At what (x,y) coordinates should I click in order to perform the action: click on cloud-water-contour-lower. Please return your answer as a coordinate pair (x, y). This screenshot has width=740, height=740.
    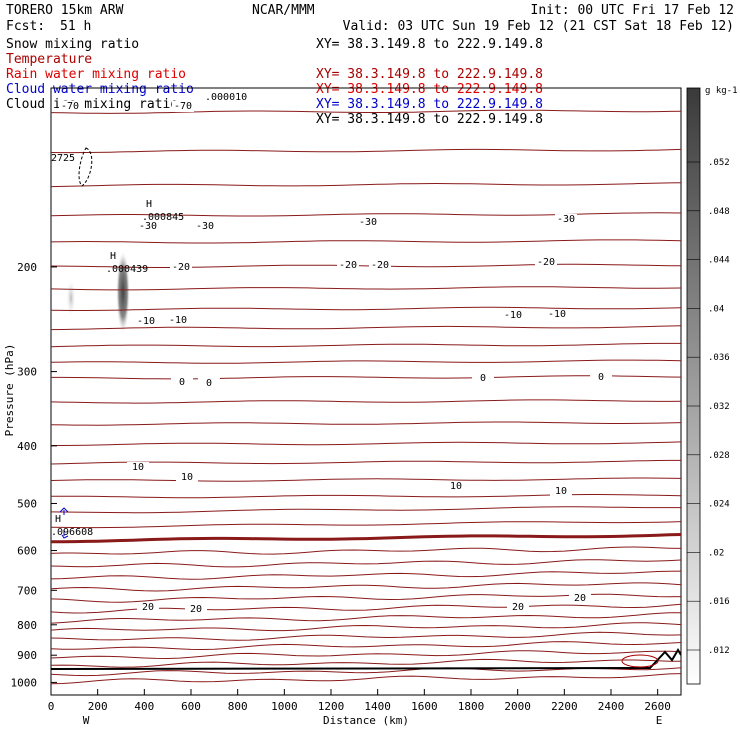
    Looking at the image, I should click on (65, 534).